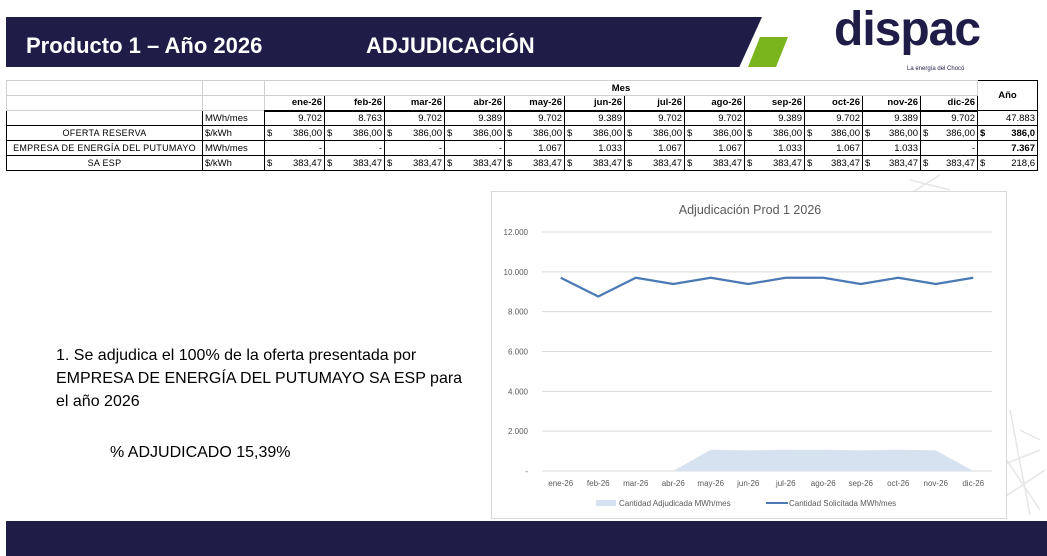 The image size is (1047, 556). What do you see at coordinates (516, 232) in the screenshot?
I see `y-tick-label: 12.000` at bounding box center [516, 232].